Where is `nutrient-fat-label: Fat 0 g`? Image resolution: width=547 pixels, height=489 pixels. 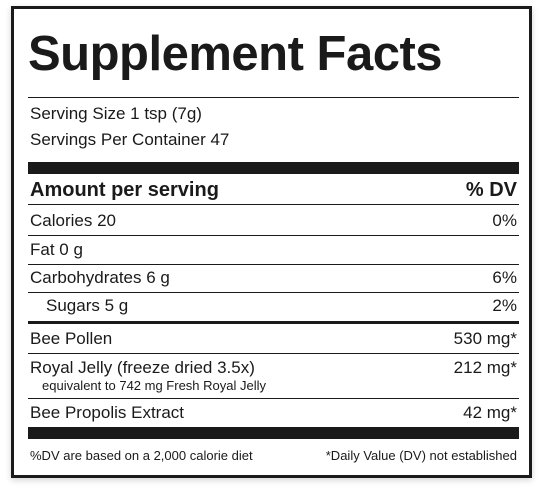 nutrient-fat-label: Fat 0 g is located at coordinates (56, 249).